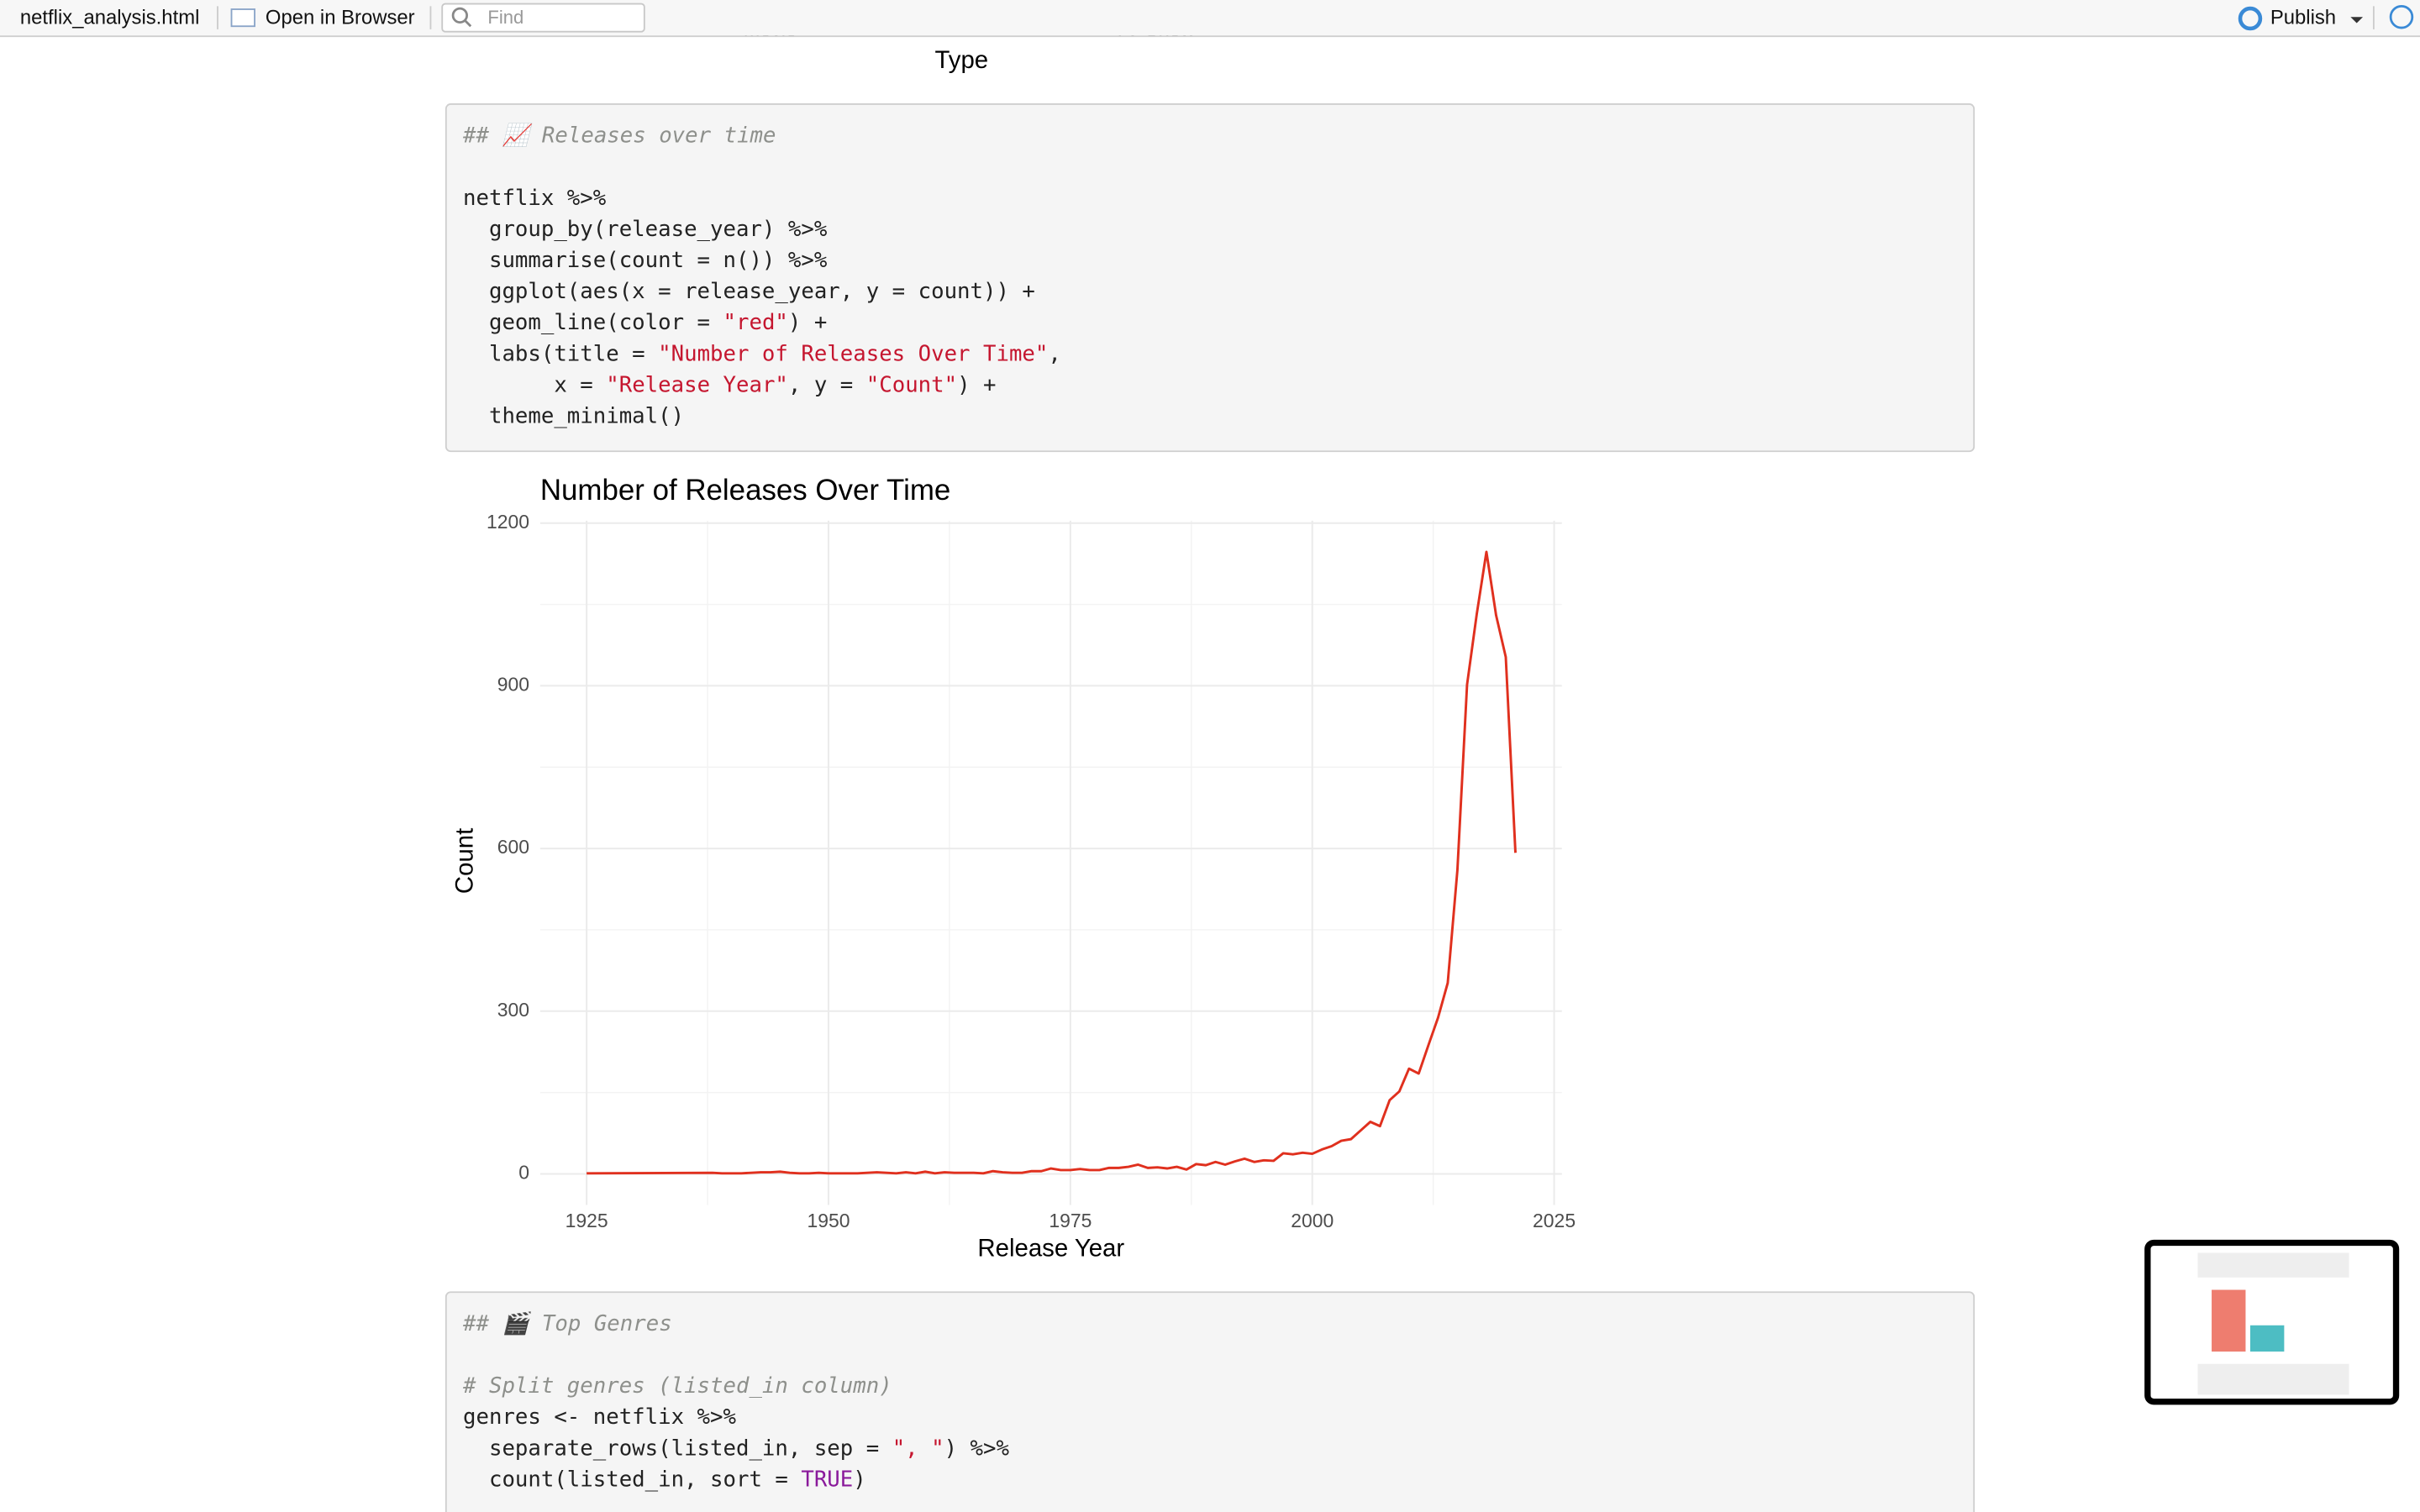 The width and height of the screenshot is (2420, 1512). Describe the element at coordinates (911, 384) in the screenshot. I see `code-token: "Count"` at that location.